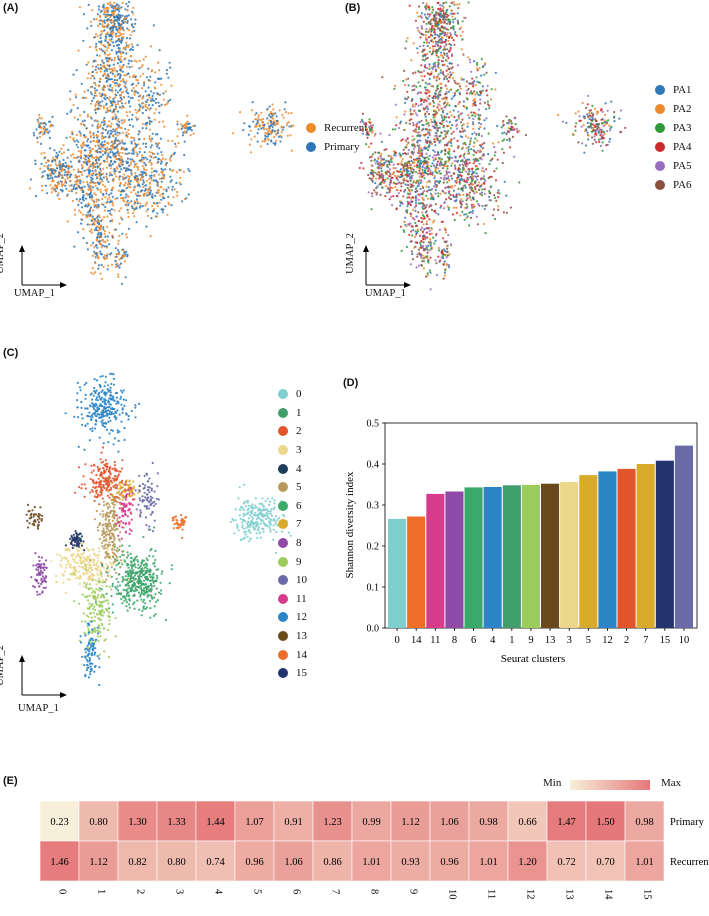  Describe the element at coordinates (11, 8) in the screenshot. I see `panel-label-a: (A)` at that location.